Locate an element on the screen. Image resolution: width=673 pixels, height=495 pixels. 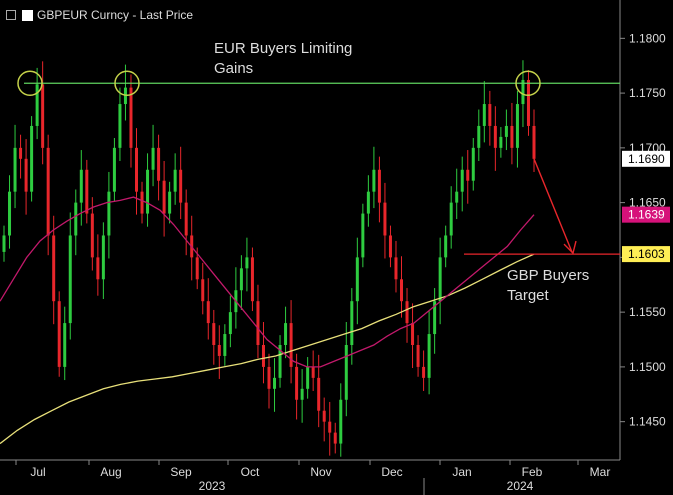
x-tick-label: Nov is located at coordinates (320, 472).